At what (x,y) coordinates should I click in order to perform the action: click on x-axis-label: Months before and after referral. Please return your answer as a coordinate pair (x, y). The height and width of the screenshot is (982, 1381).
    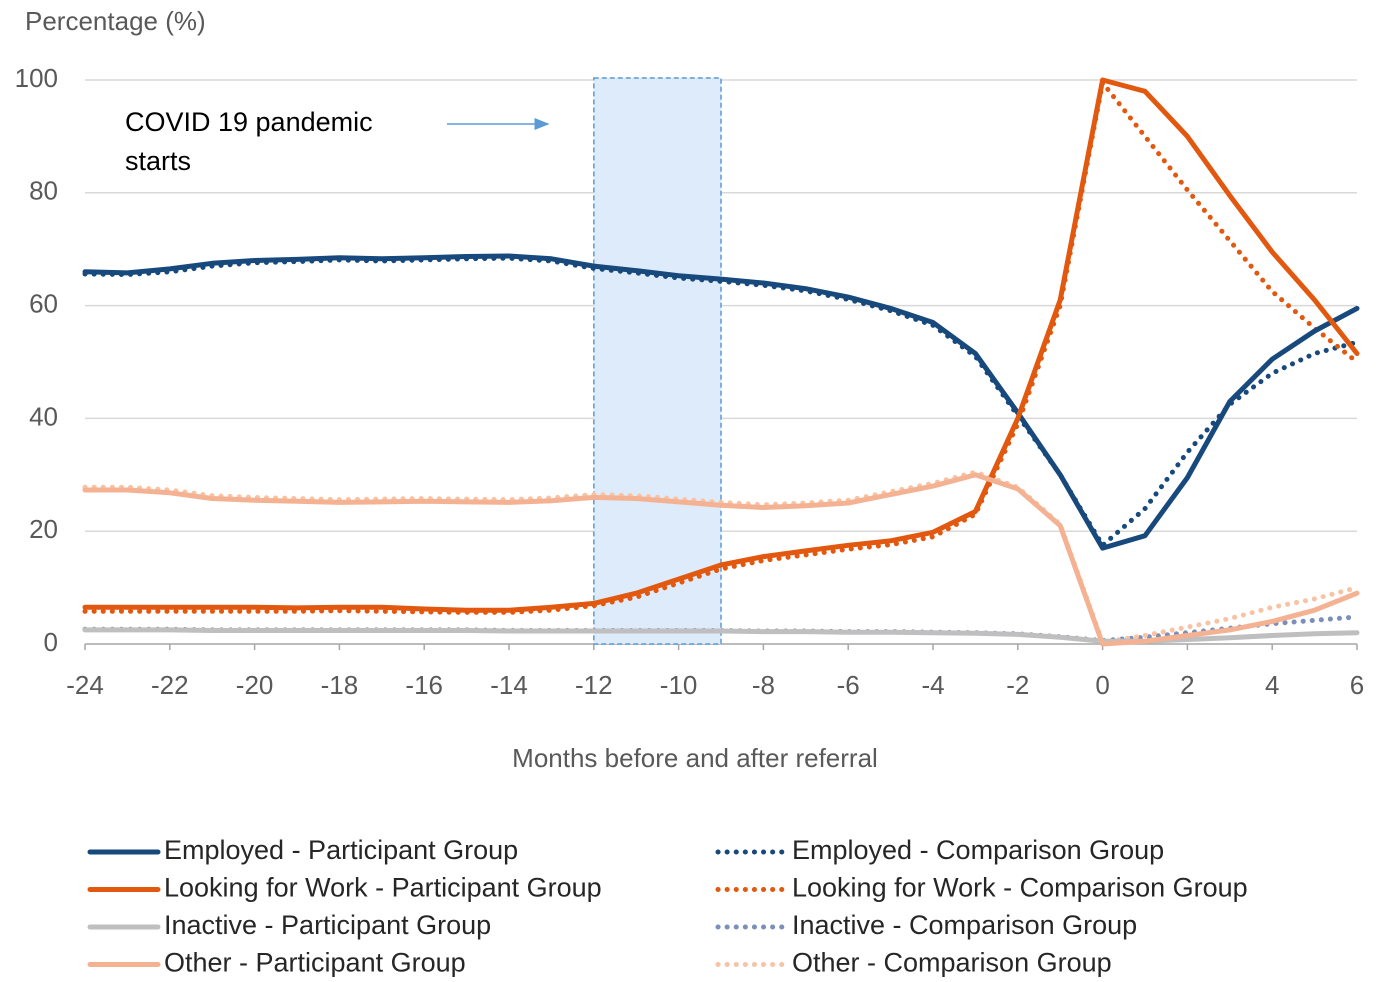
    Looking at the image, I should click on (695, 758).